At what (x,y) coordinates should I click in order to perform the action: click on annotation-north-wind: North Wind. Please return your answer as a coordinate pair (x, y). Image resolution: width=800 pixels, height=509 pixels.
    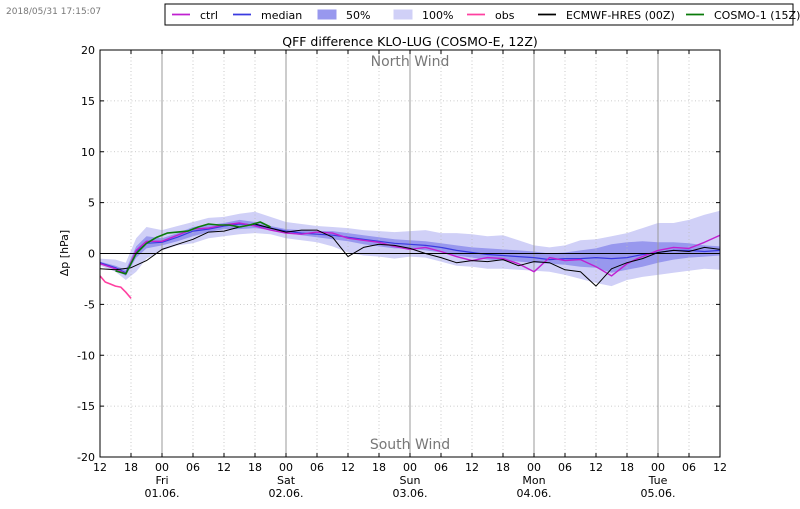
    Looking at the image, I should click on (410, 62).